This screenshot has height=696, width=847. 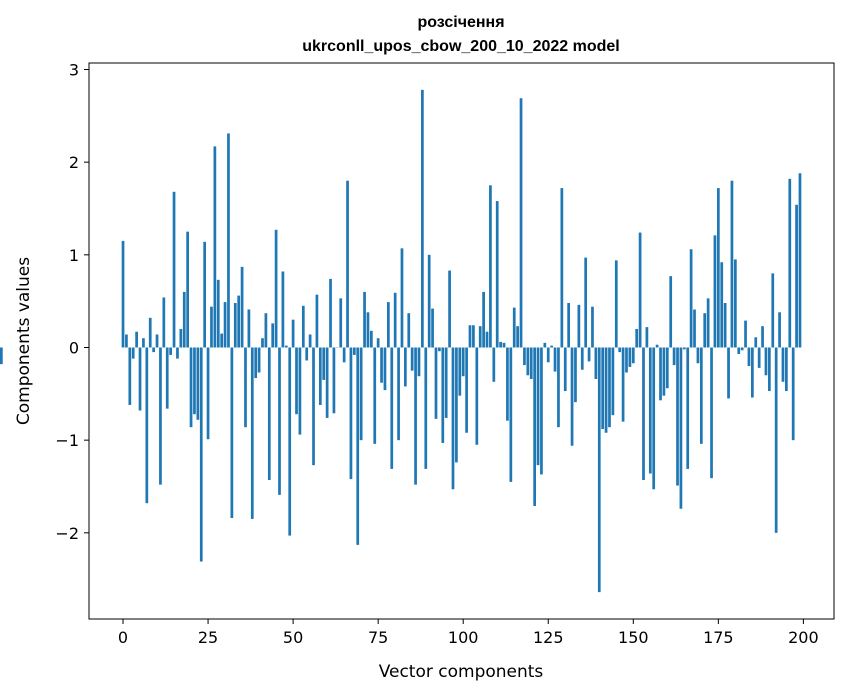 I want to click on x-tick-label: 50, so click(x=293, y=637).